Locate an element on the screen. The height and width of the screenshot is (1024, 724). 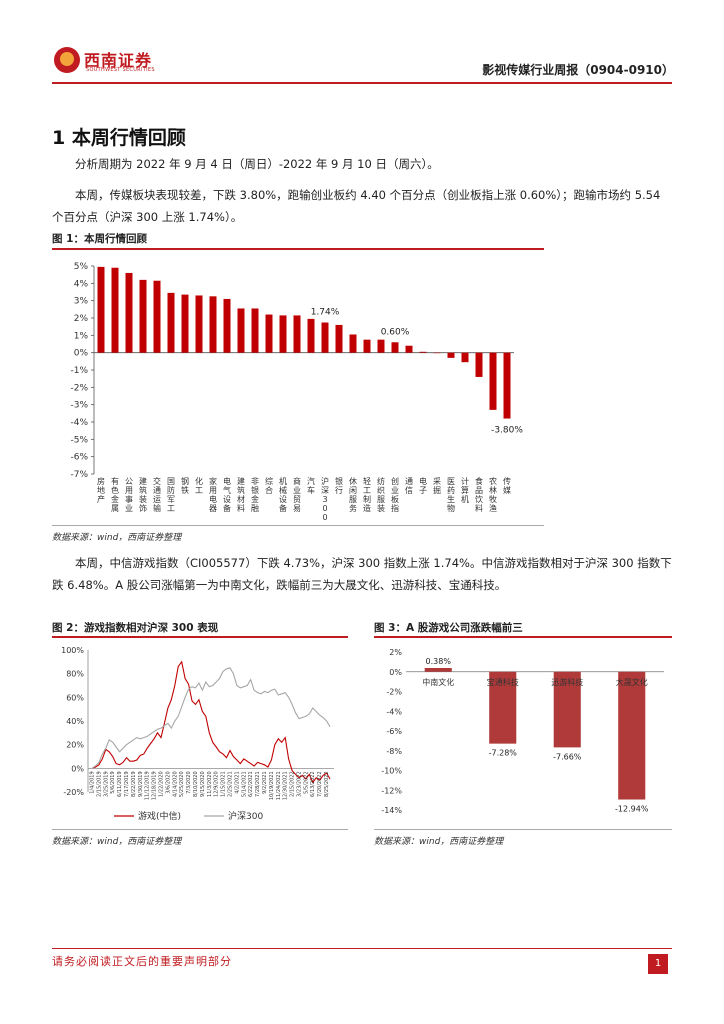
x-tick-label: 12/30/2021 is located at coordinates (286, 785).